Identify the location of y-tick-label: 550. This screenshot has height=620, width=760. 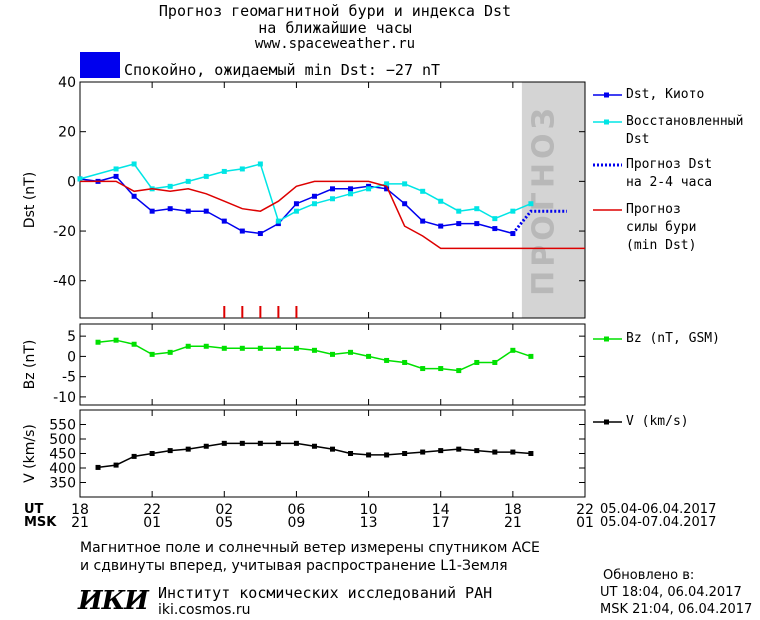
(62, 426).